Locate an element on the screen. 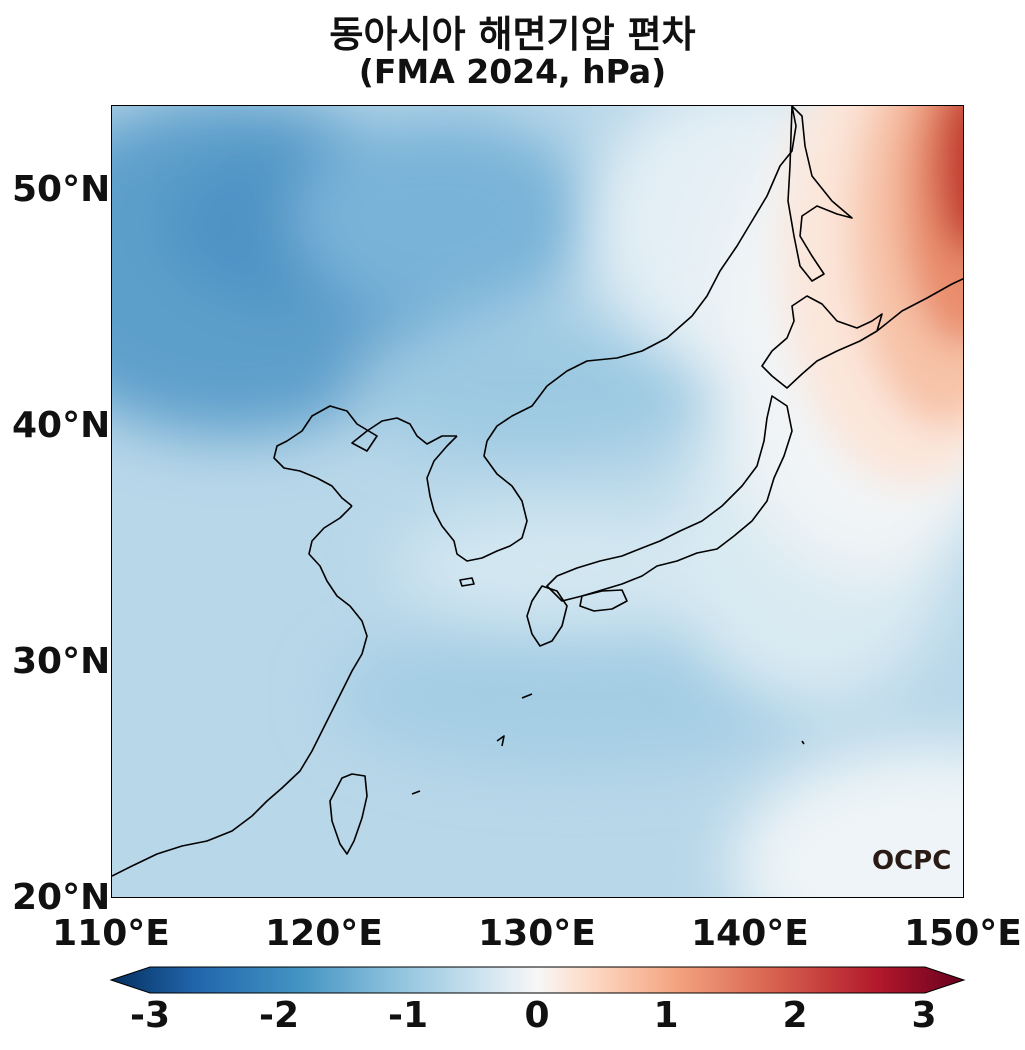 This screenshot has width=1025, height=1050. colorbar is located at coordinates (537, 980).